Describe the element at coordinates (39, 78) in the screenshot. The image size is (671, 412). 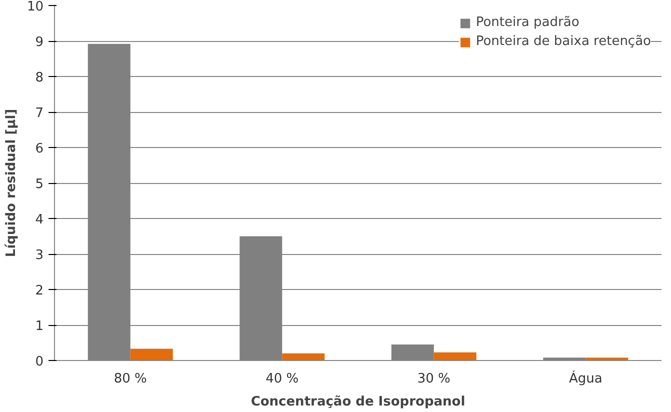
I see `y-tick-label: 8` at that location.